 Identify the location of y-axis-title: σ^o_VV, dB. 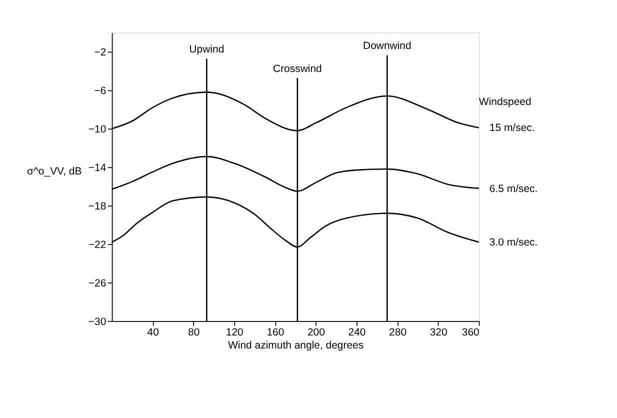
(54, 172).